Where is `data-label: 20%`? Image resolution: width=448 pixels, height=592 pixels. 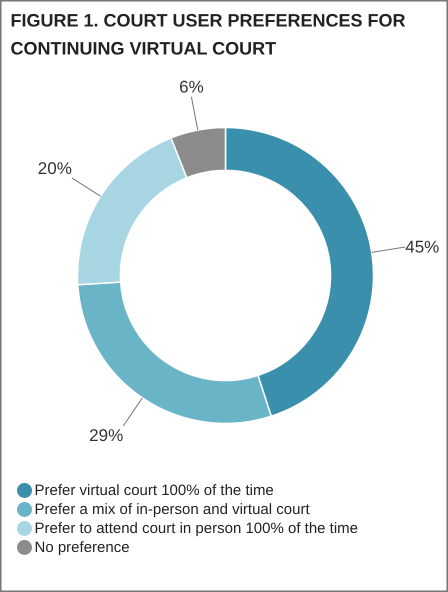 data-label: 20% is located at coordinates (55, 168).